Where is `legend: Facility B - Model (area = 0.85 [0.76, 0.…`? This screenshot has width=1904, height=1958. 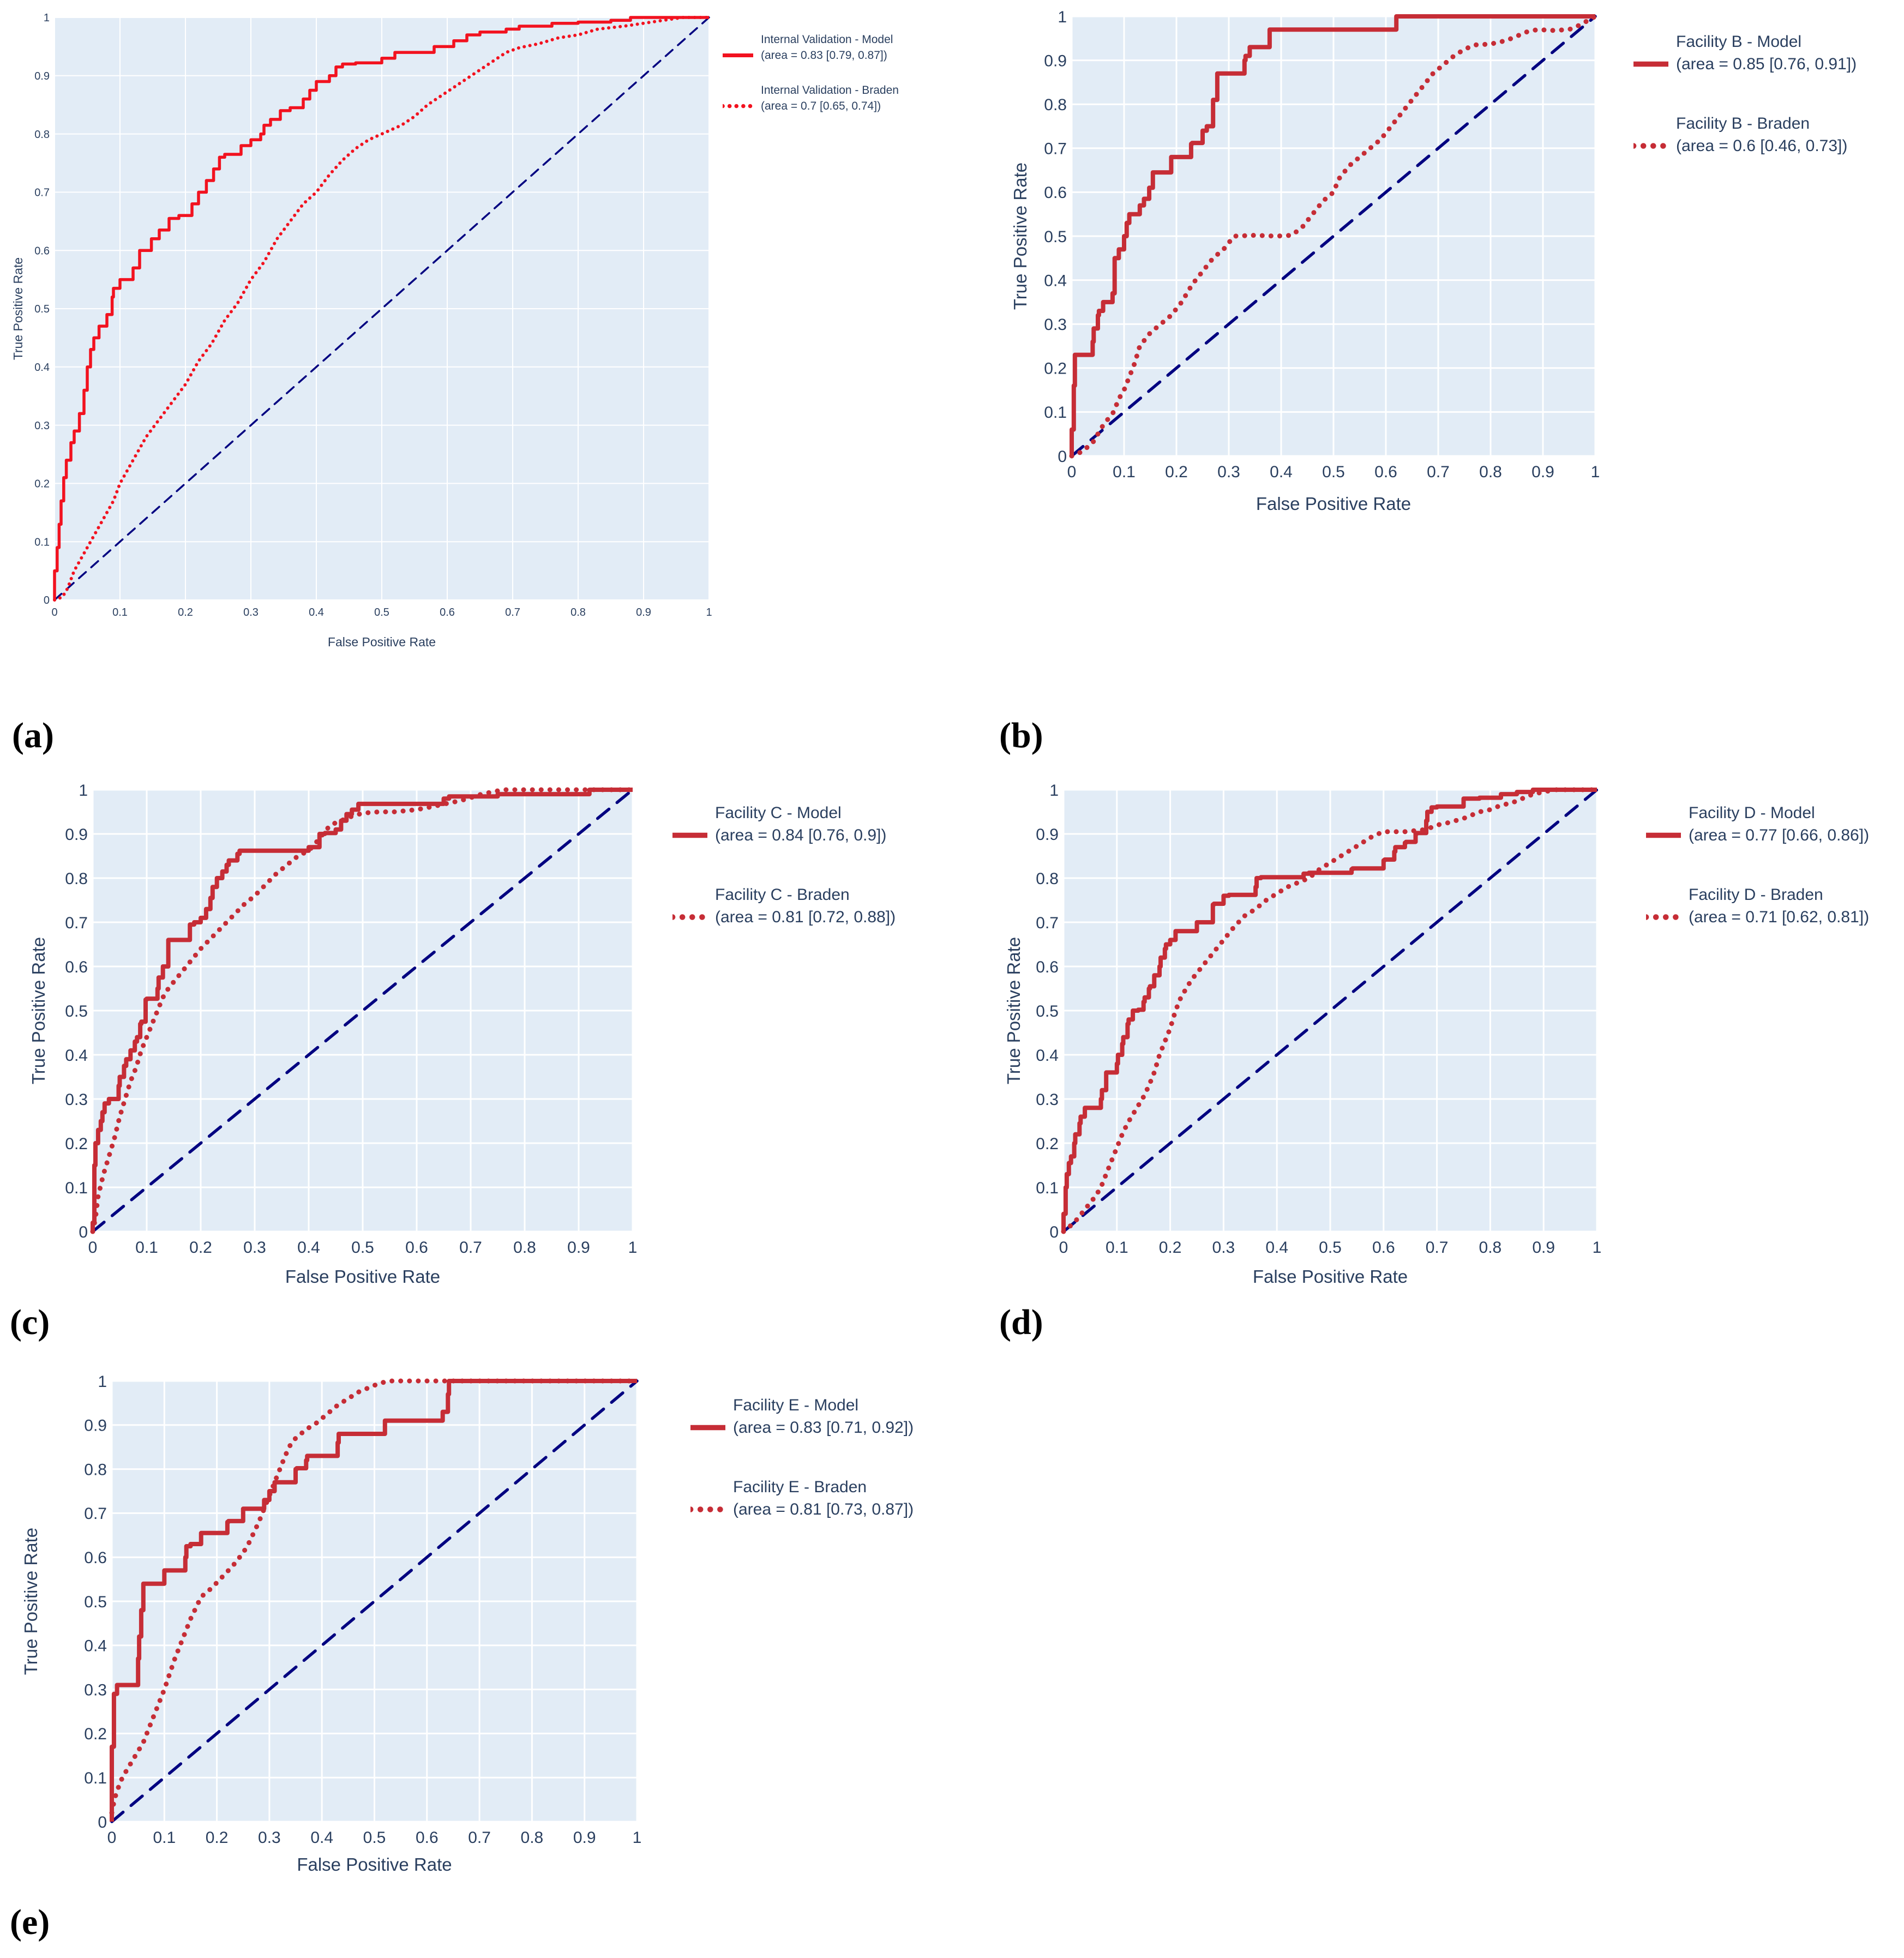
legend: Facility B - Model (area = 0.85 [0.76, 0.… is located at coordinates (1745, 112).